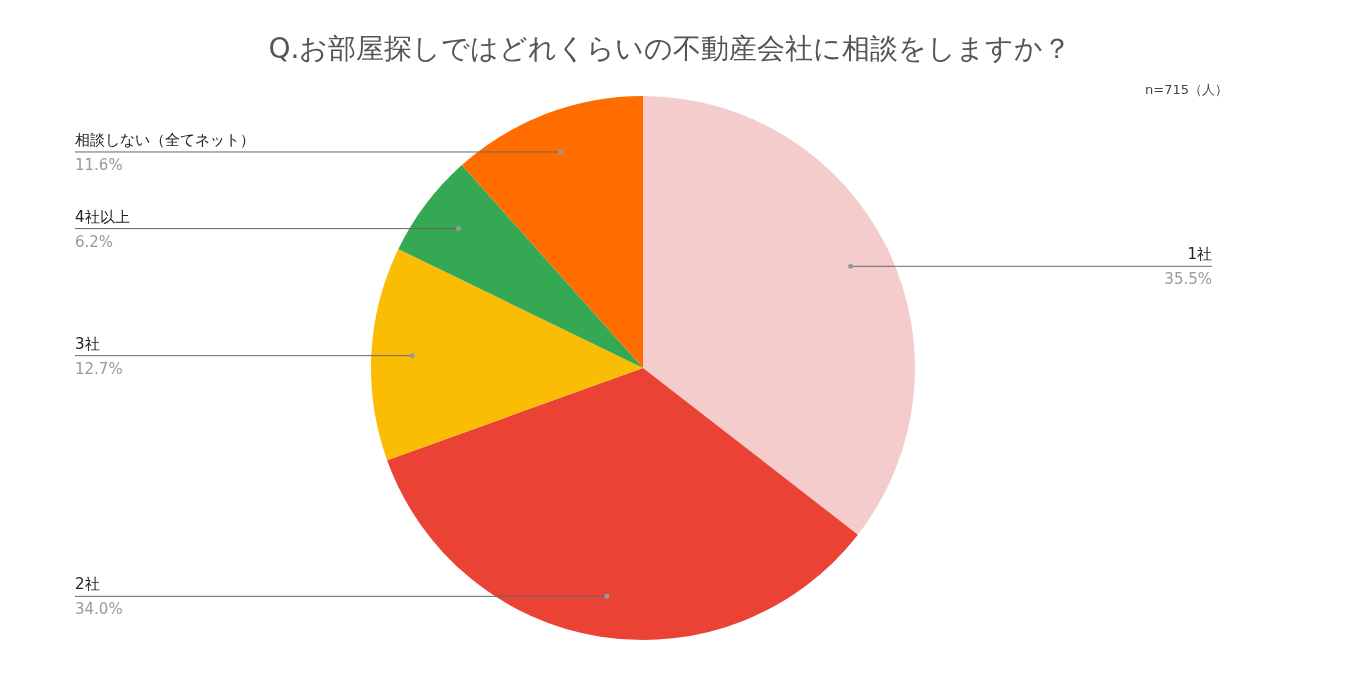 The image size is (1356, 694). What do you see at coordinates (670, 48) in the screenshot?
I see `chart-title: Q.お部屋探しではどれくらいの不動産会社に相談をしますか？` at bounding box center [670, 48].